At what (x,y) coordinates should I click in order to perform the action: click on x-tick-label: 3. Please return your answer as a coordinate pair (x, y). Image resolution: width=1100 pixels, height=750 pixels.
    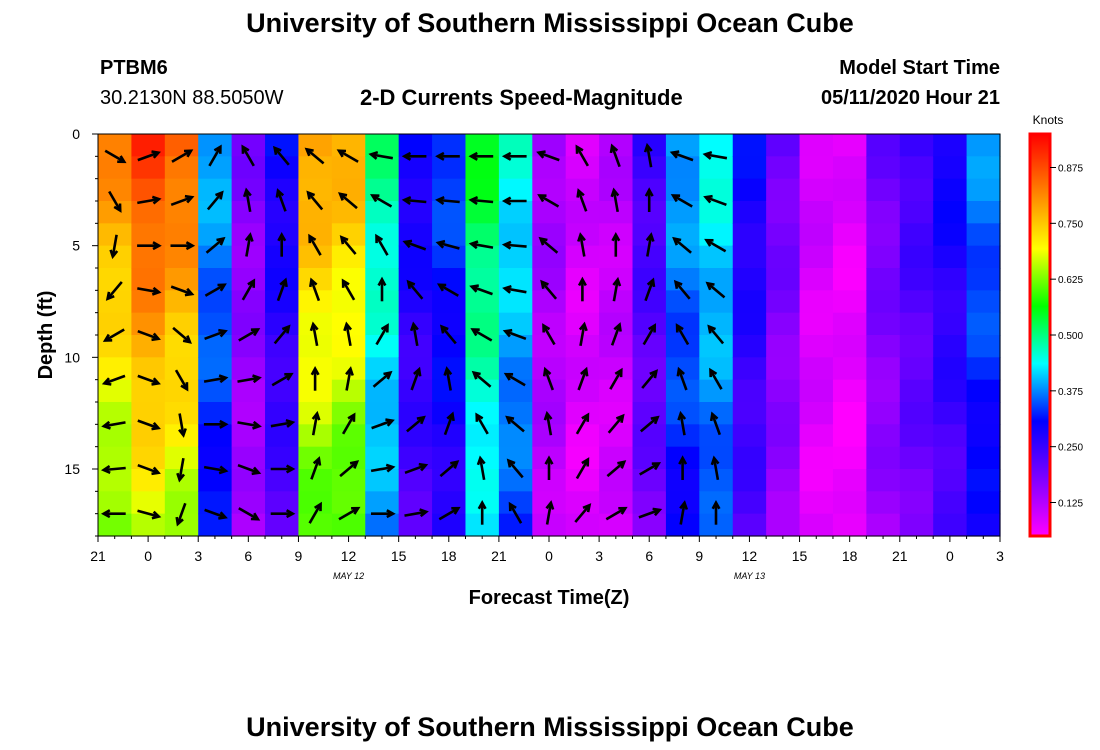
    Looking at the image, I should click on (599, 556).